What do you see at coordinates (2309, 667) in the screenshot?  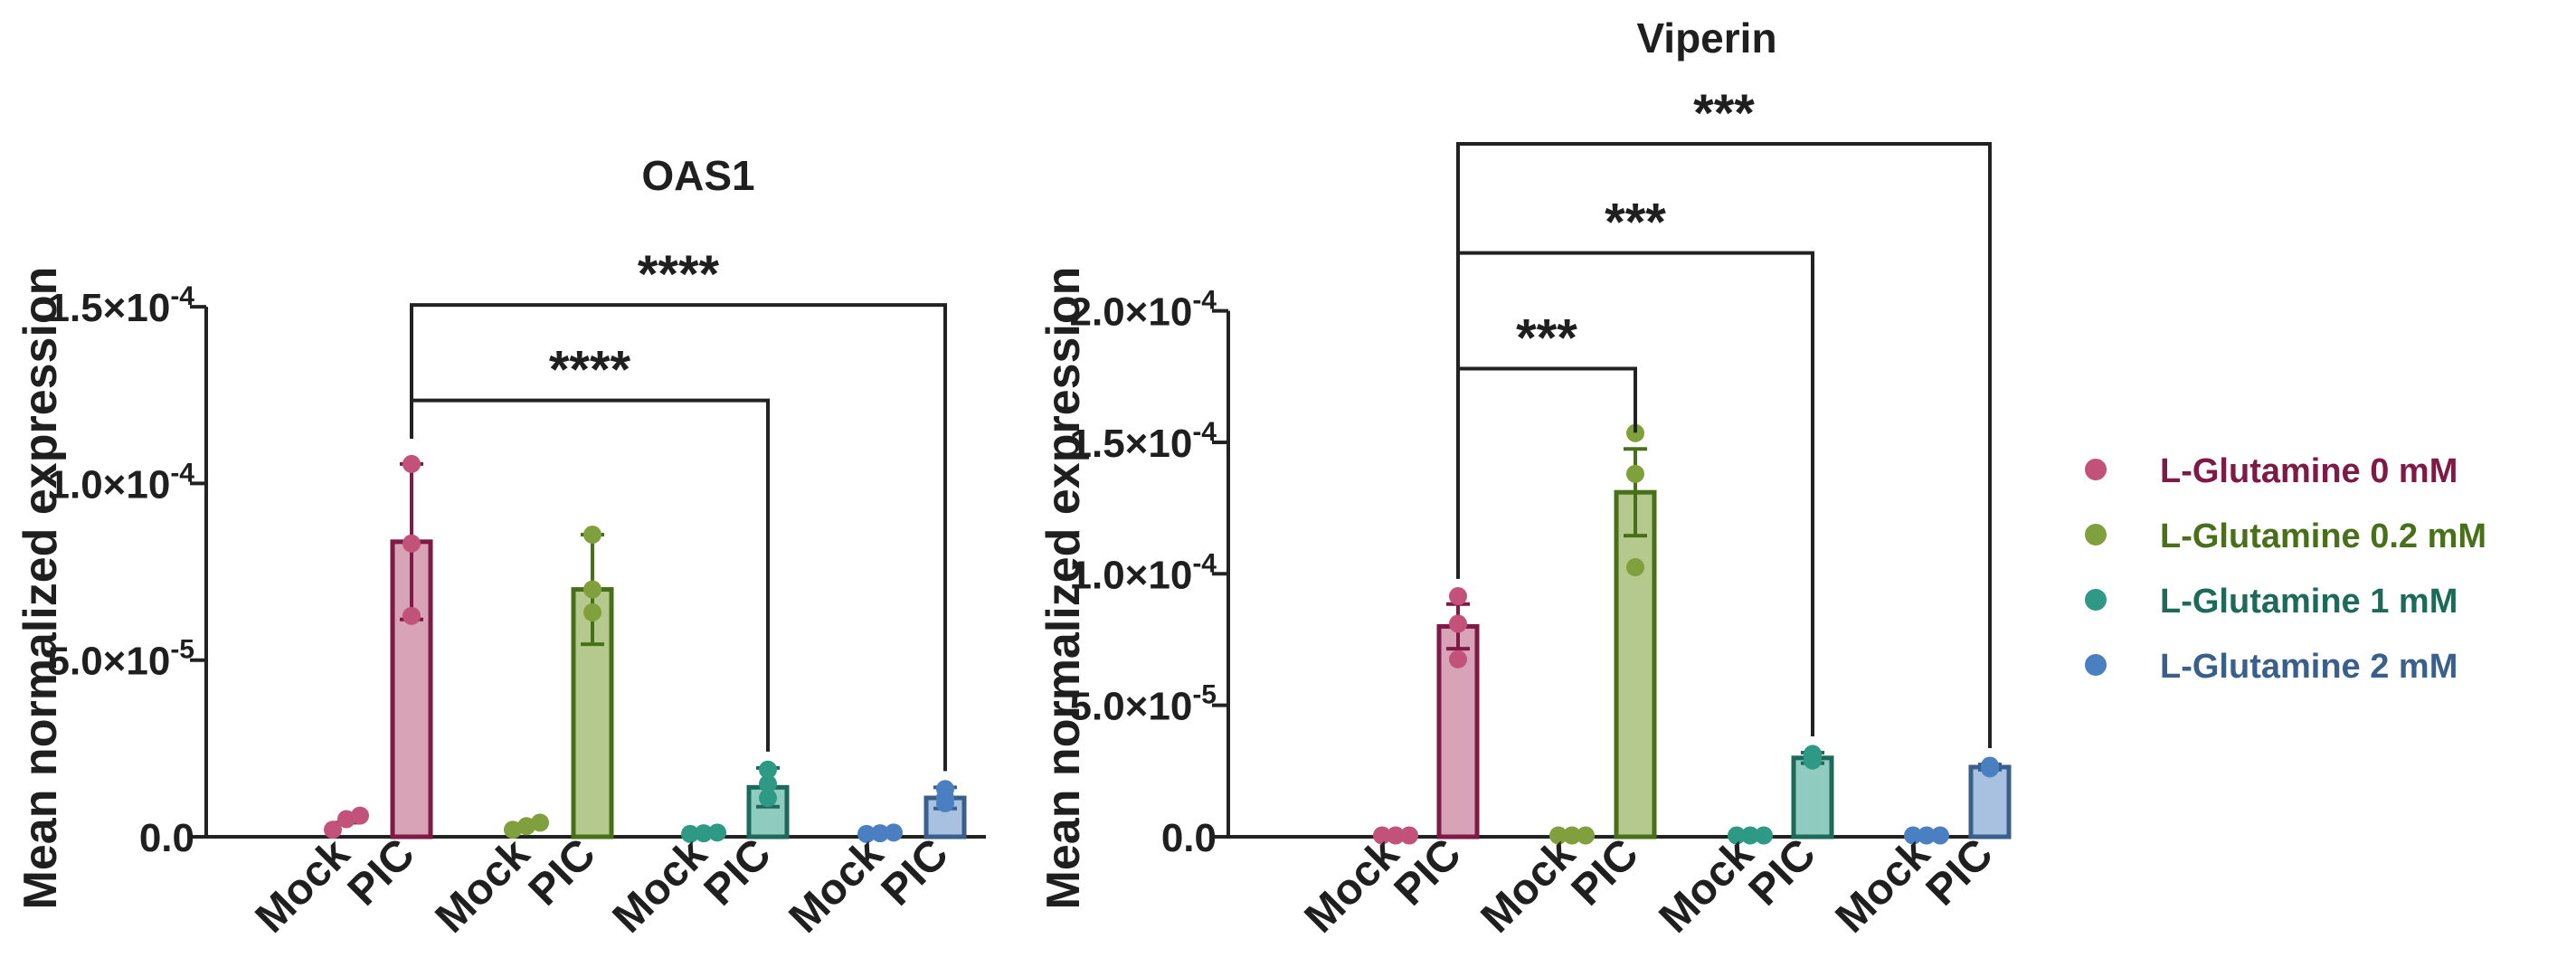 I see `legend-label-3: L-Glutamine 2 mM` at bounding box center [2309, 667].